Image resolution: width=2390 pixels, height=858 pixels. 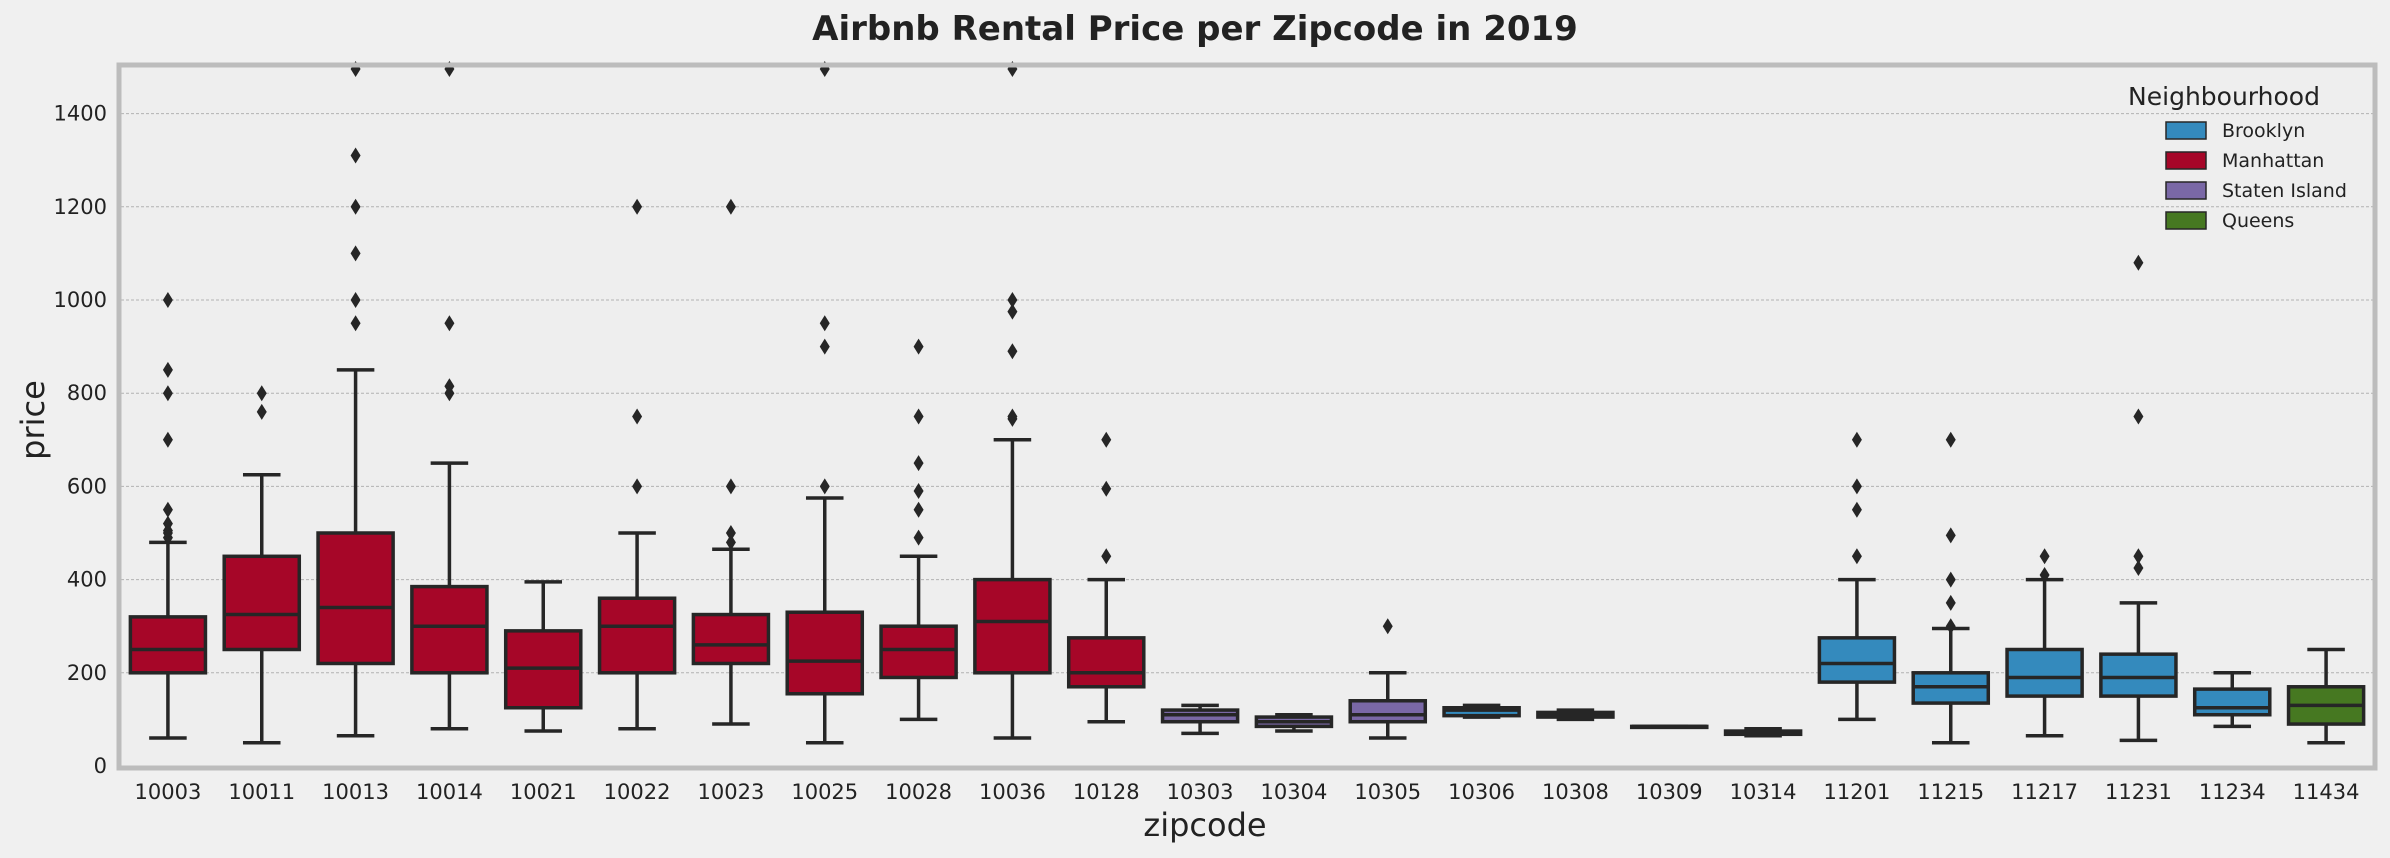 I want to click on legend-label-manhattan: Manhattan, so click(x=2273, y=161).